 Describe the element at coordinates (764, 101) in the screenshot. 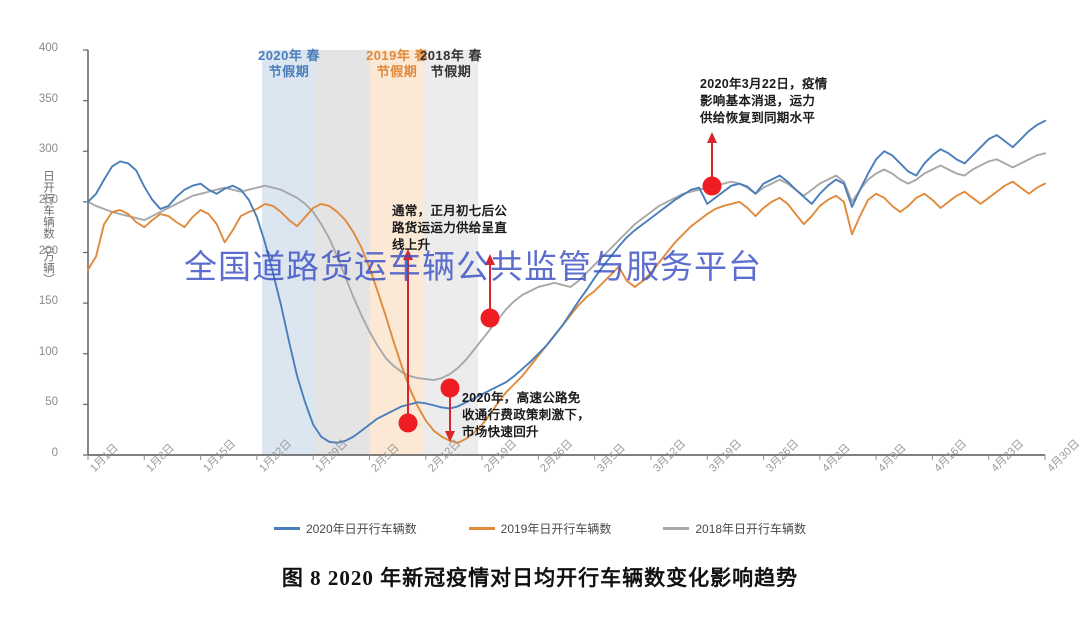

I see `annot-epidemic-over: 2020年3月22日，疫情 影响基本消退，运力 供给恢复到同期水平` at that location.